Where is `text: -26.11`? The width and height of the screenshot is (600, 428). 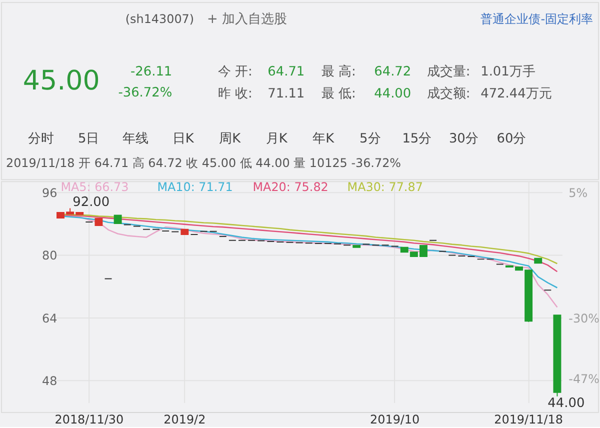 text: -26.11 is located at coordinates (151, 72).